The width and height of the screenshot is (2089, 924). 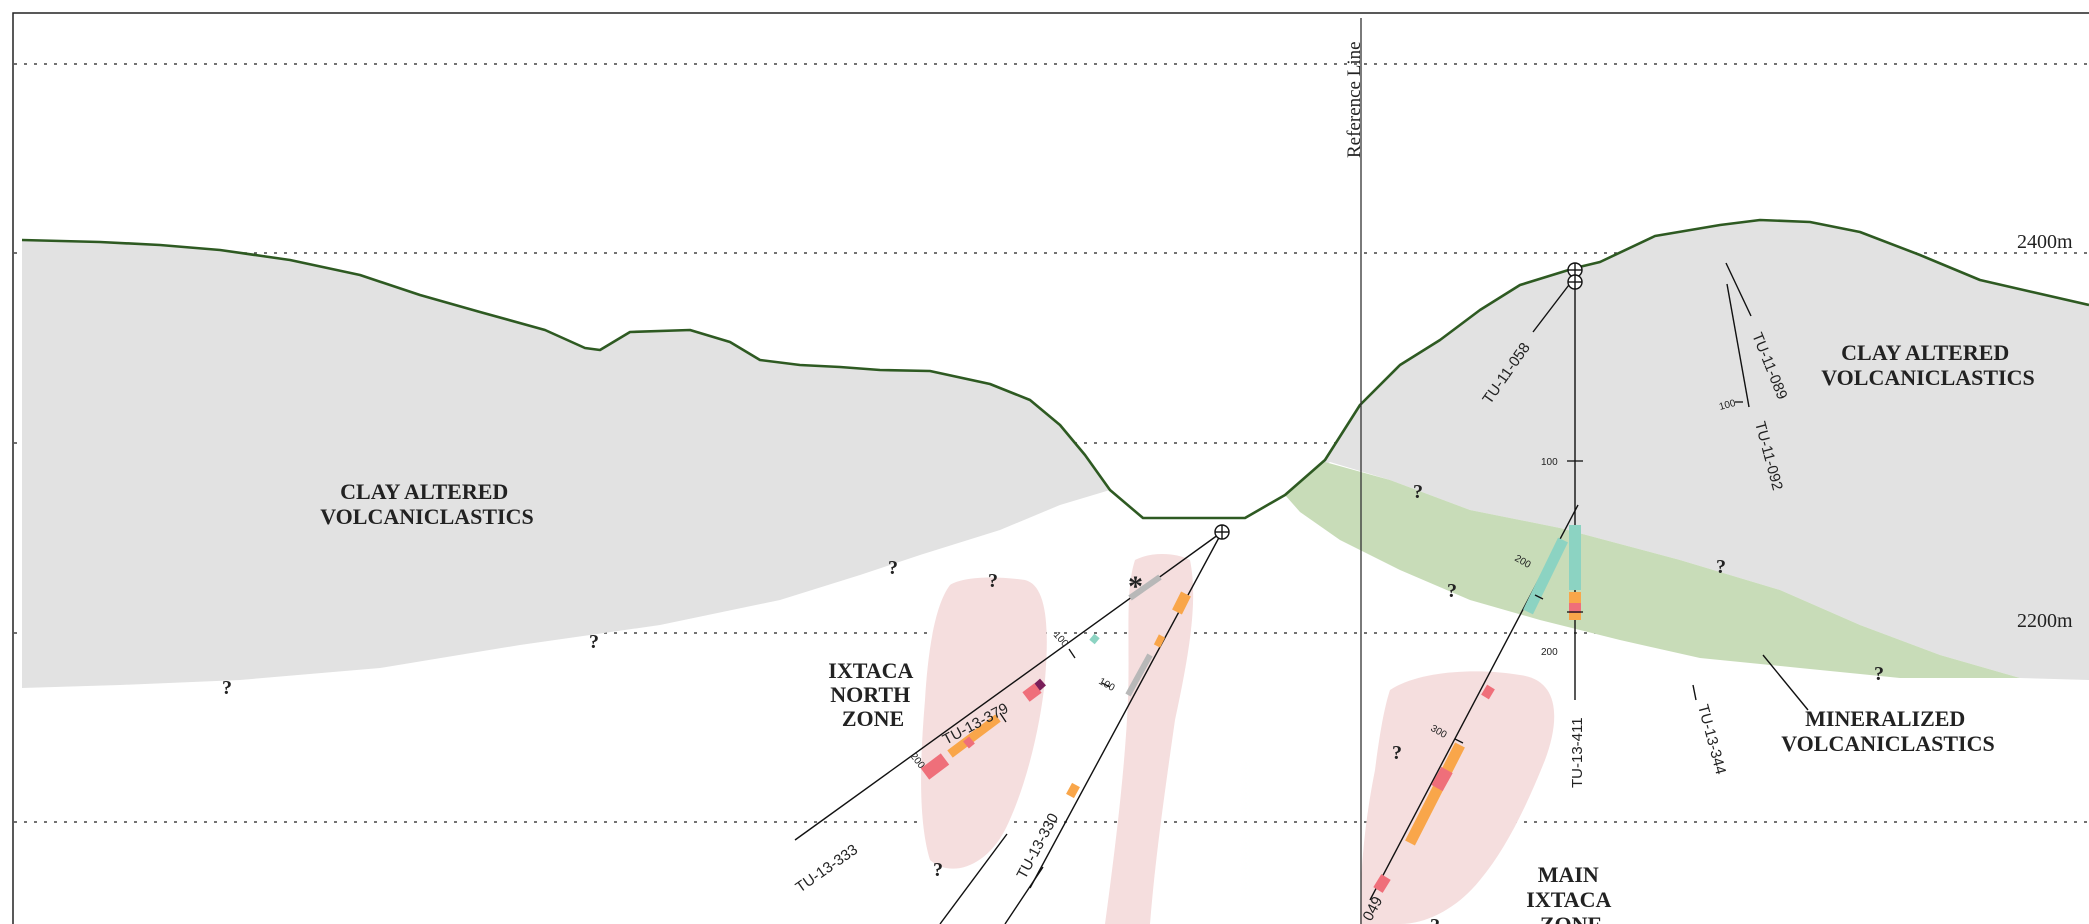 I want to click on depth-label: 200, so click(x=1549, y=652).